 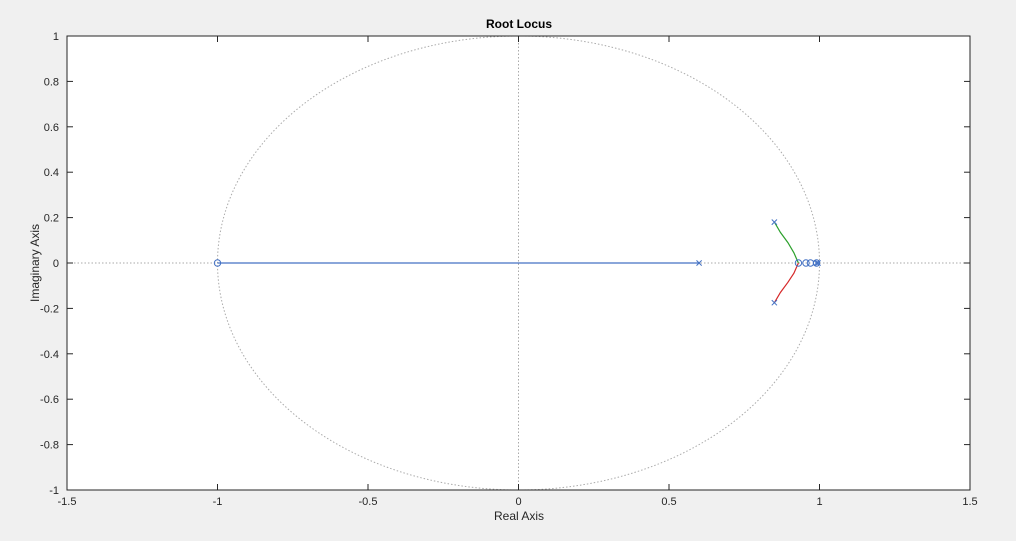 I want to click on y-tick-label: 0.2, so click(x=51, y=219).